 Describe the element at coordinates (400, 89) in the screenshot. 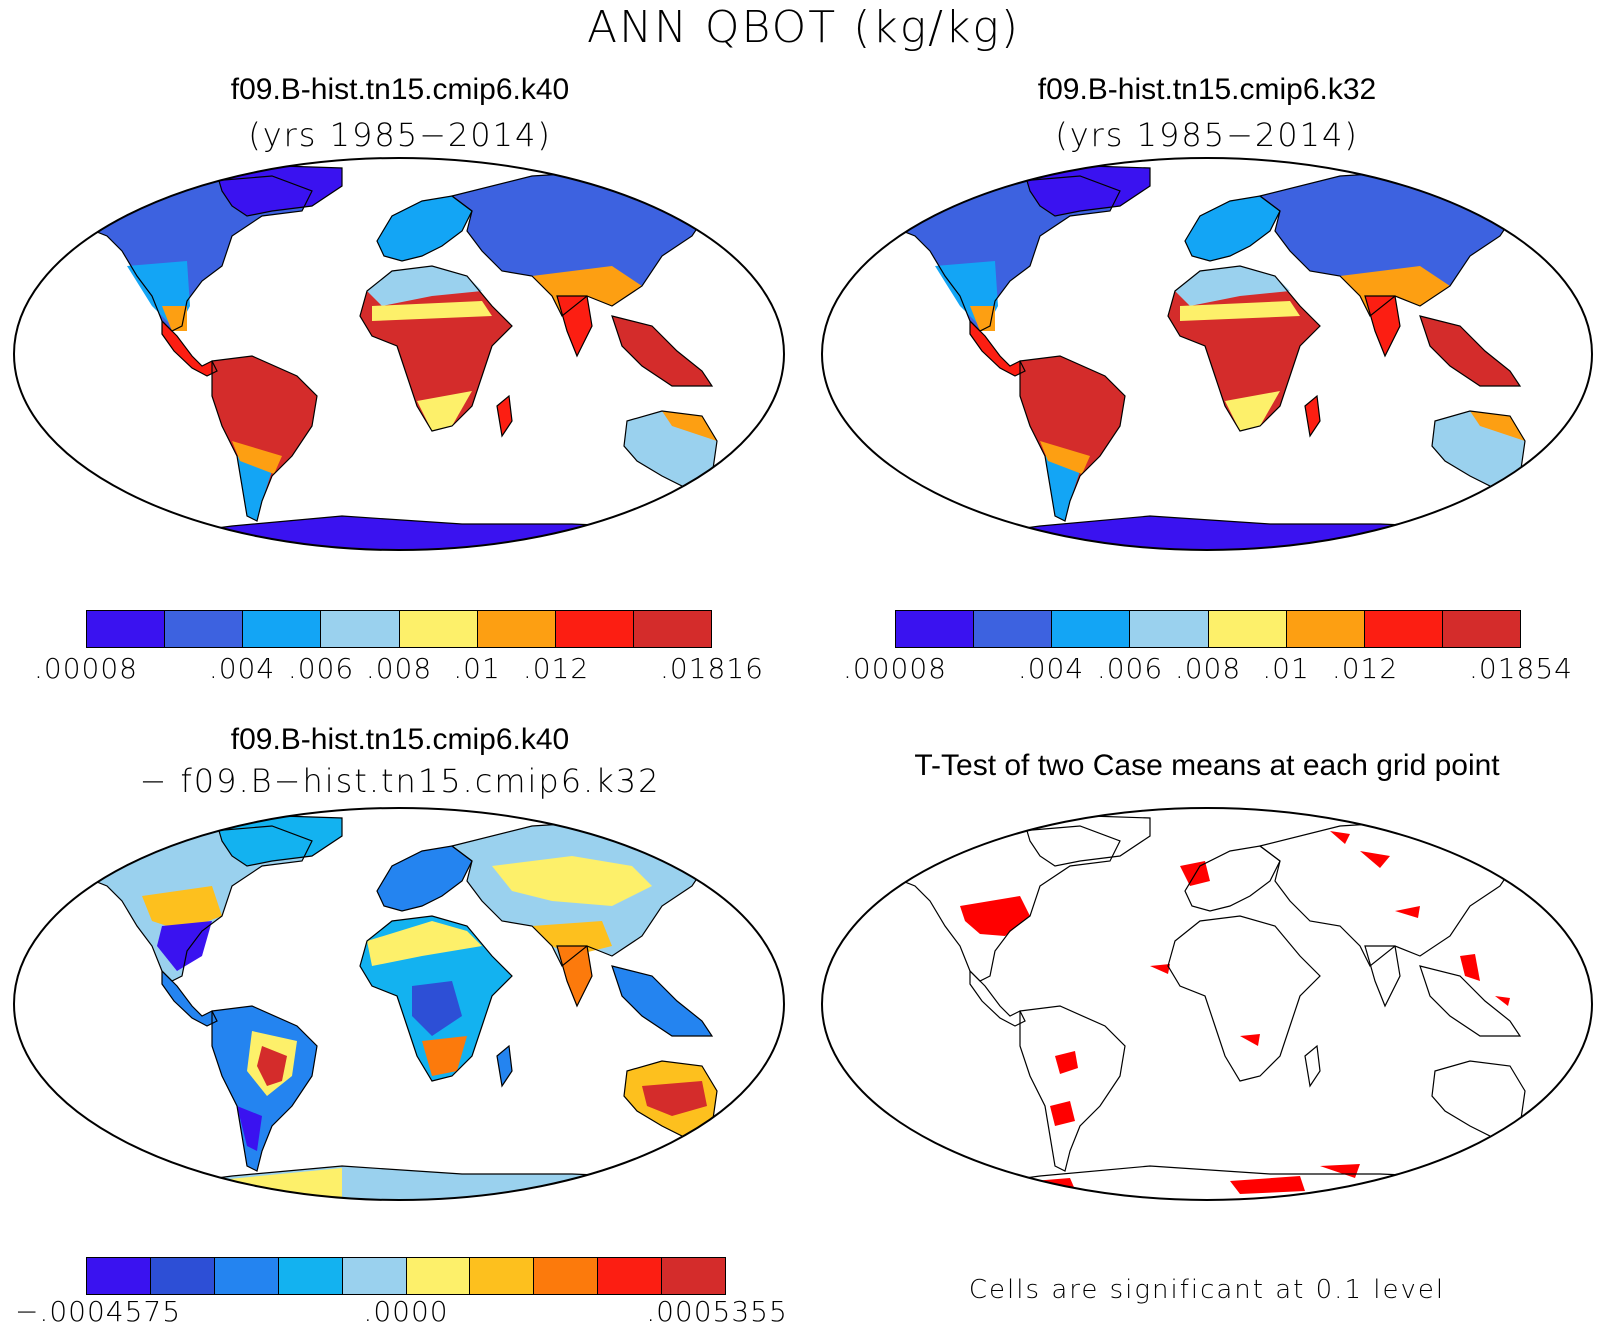

I see `panel-top-left-title: f09.B-hist.tn15.cmip6.k40` at that location.